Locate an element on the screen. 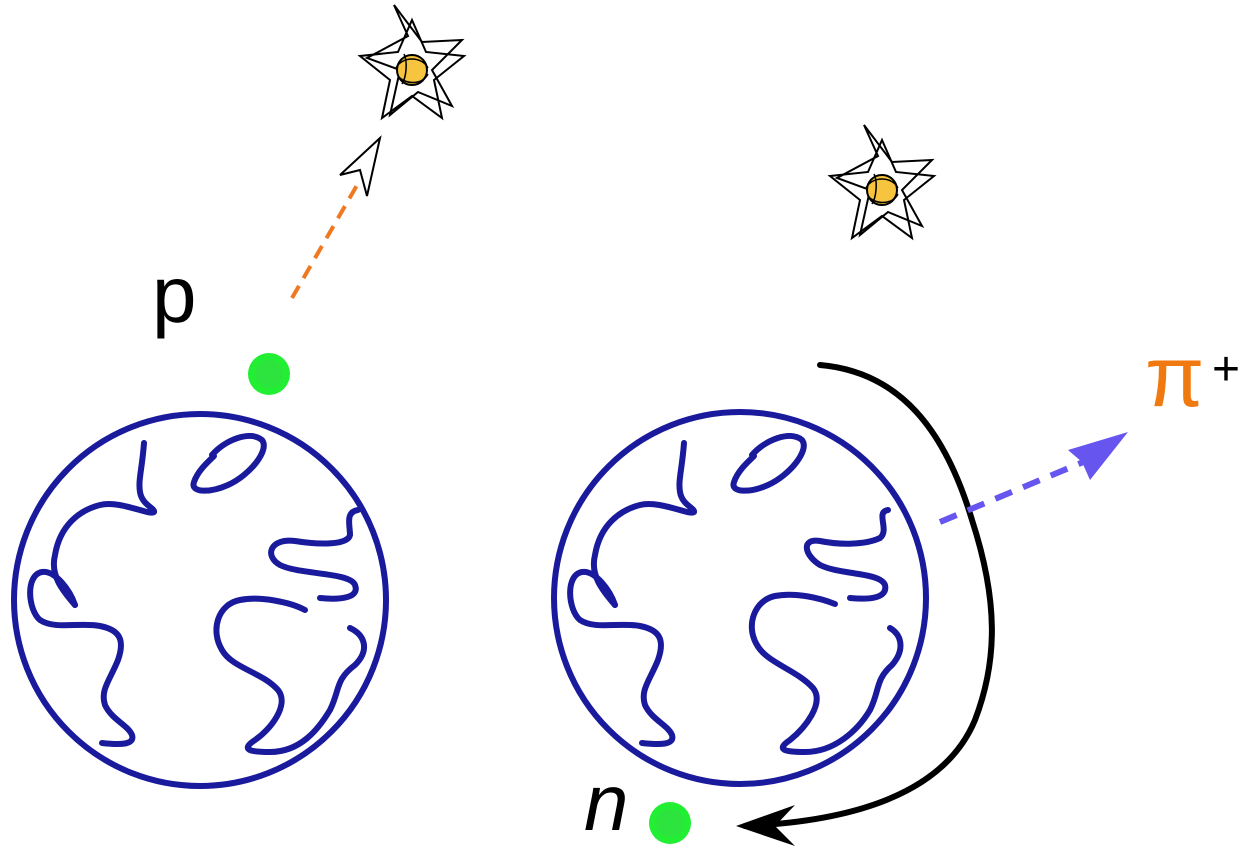  pion-charge-label: + is located at coordinates (1226, 369).